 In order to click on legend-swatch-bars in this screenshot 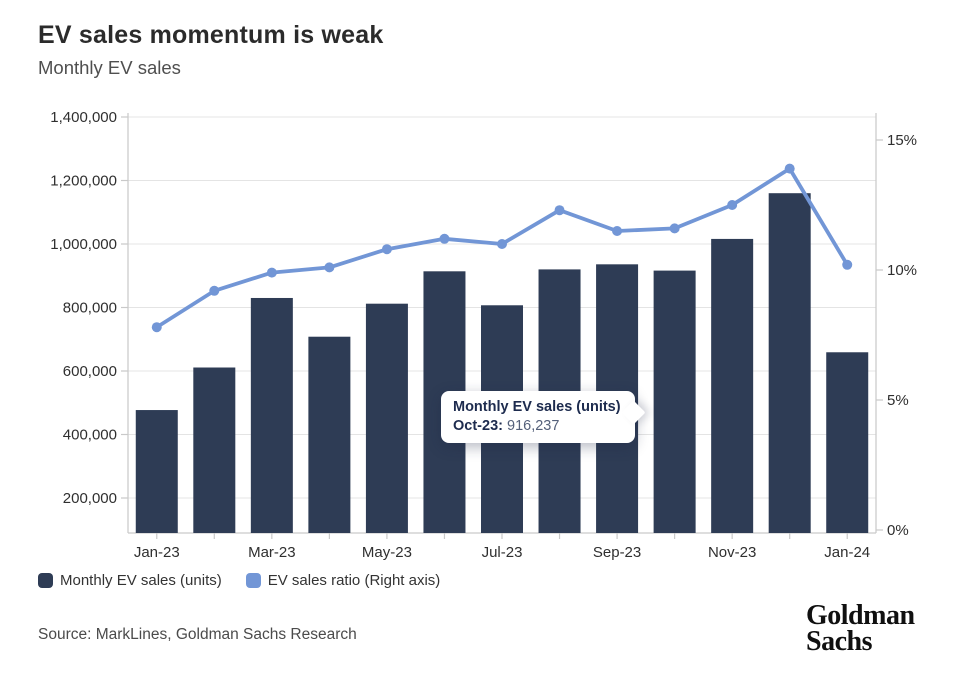, I will do `click(45, 580)`.